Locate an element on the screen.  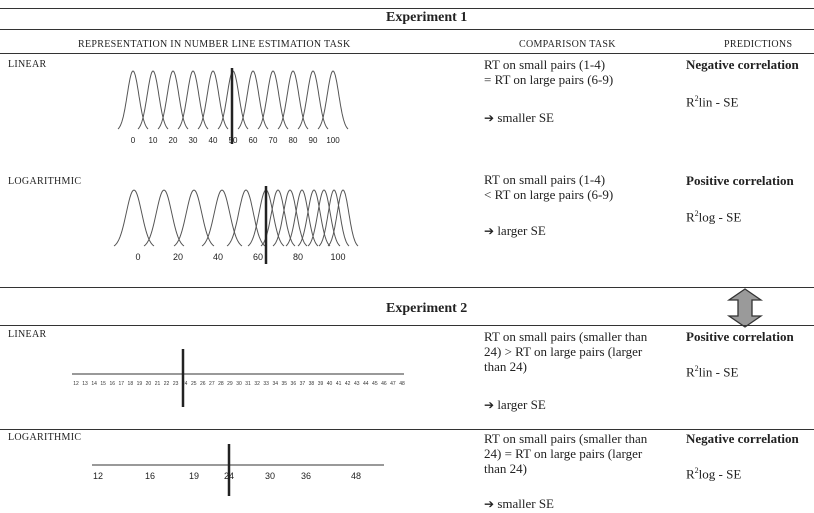
exp2-log-result-text: smaller SE is located at coordinates (525, 503).